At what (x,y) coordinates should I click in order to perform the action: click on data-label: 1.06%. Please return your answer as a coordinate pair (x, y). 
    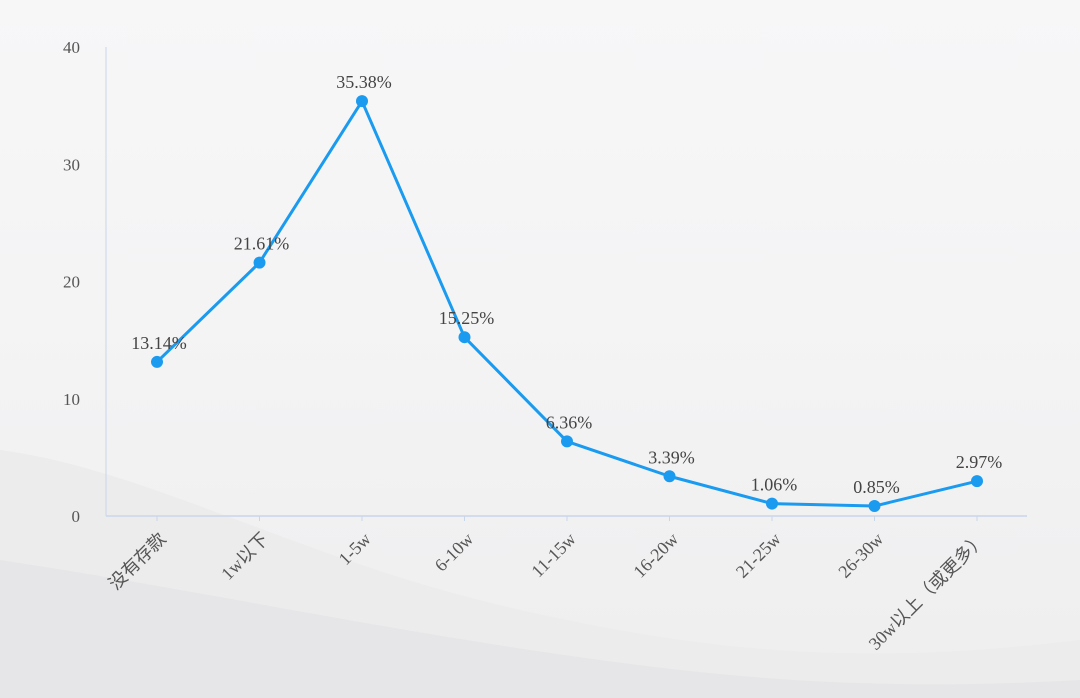
    Looking at the image, I should click on (774, 485).